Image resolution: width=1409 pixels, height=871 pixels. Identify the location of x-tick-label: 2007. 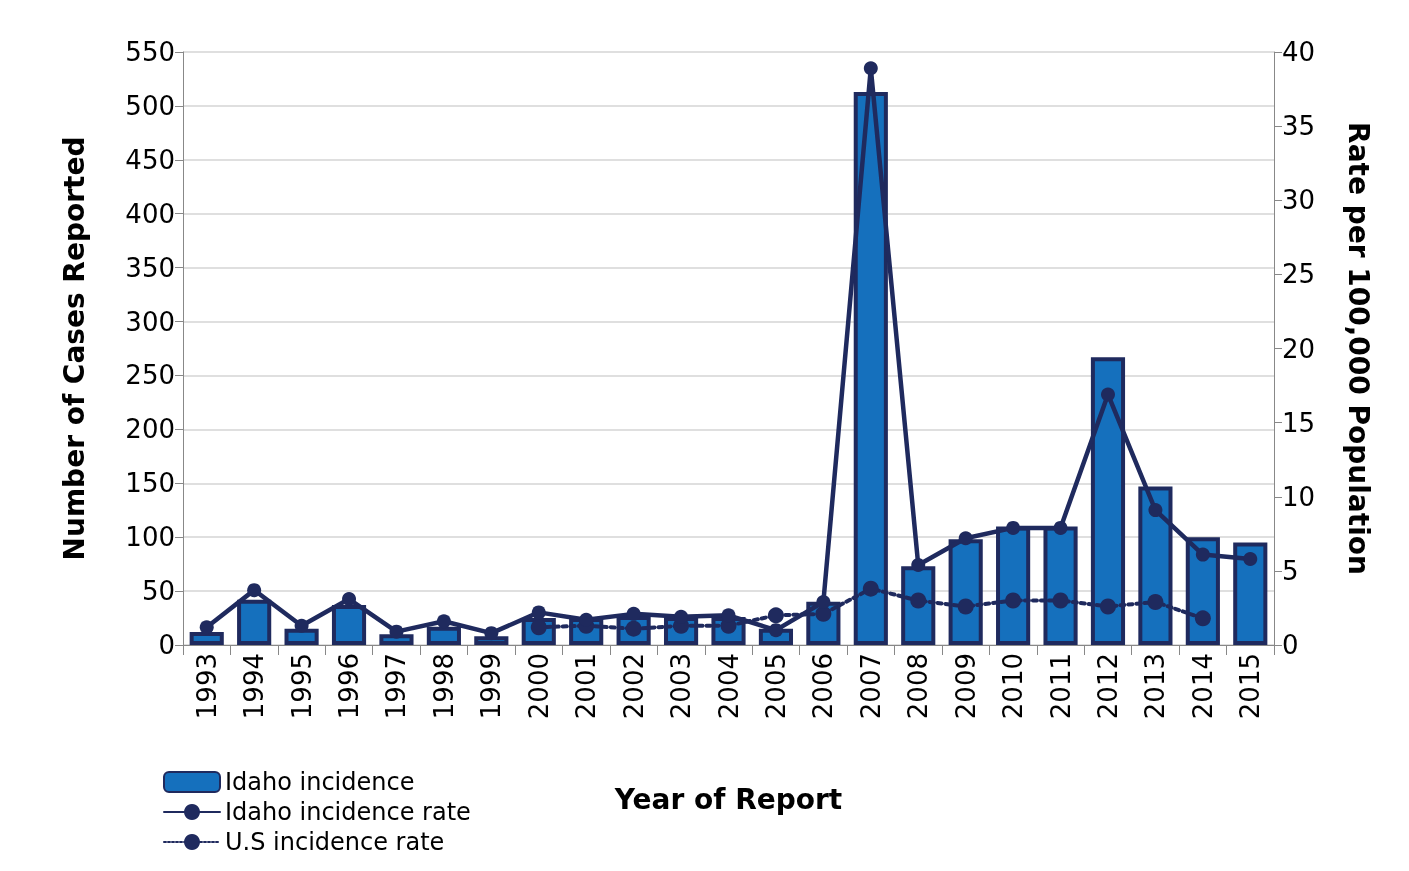
(870, 686).